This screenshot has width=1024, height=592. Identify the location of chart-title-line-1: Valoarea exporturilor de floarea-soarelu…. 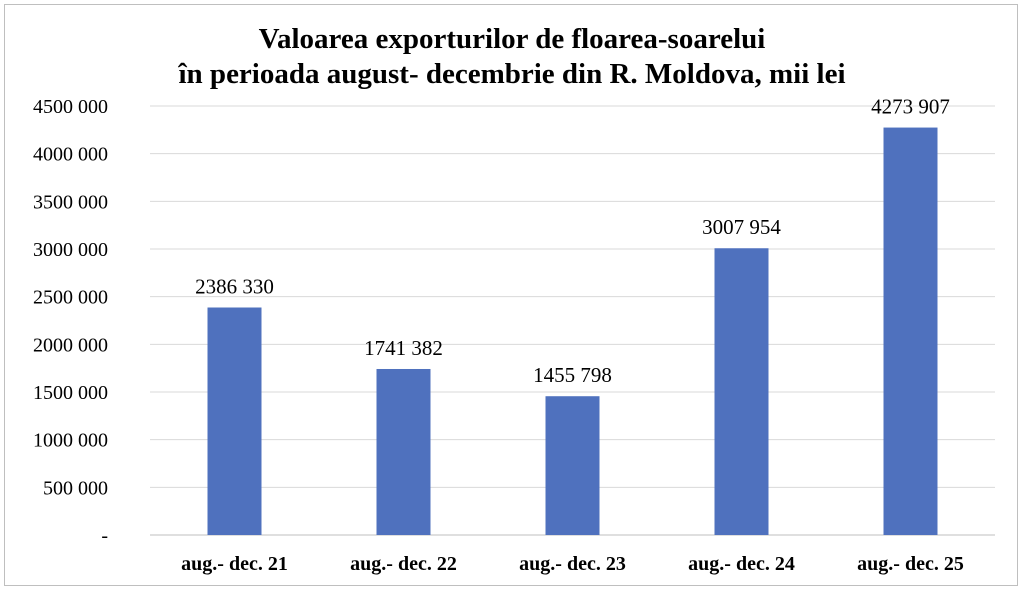
(512, 39).